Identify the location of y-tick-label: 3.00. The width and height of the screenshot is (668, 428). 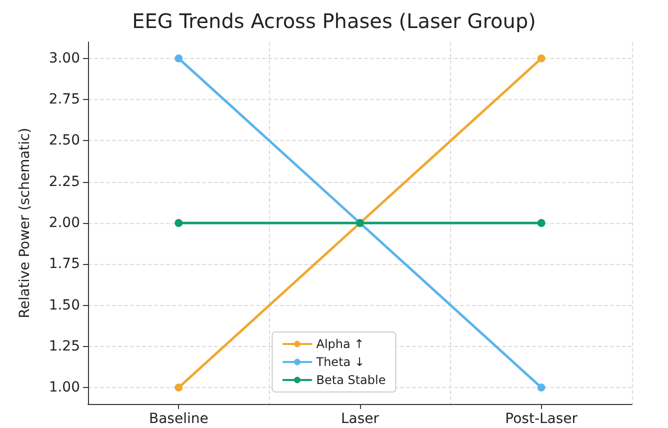
(64, 58).